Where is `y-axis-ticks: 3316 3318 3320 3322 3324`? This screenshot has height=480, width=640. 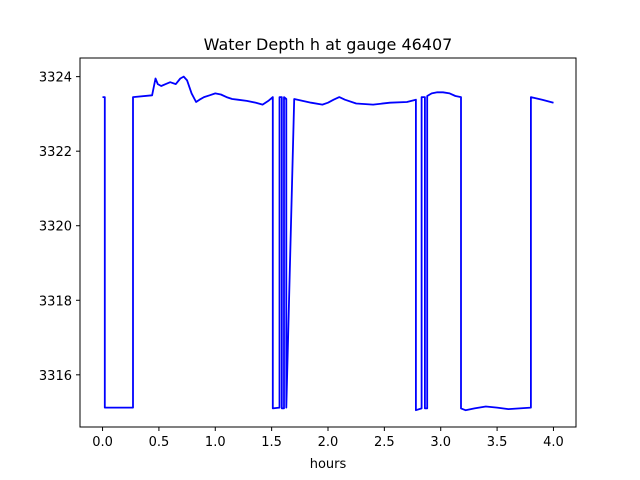 y-axis-ticks: 3316 3318 3320 3322 3324 is located at coordinates (59, 227).